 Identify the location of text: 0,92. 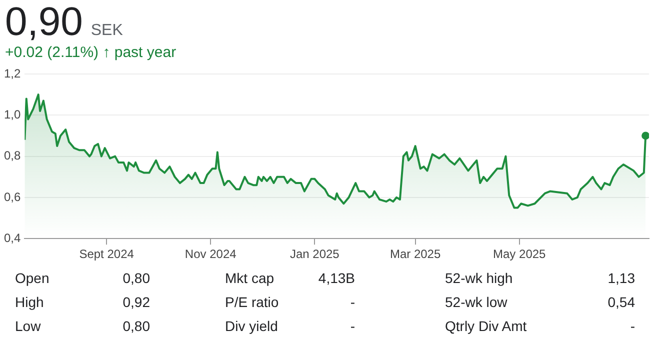
(136, 302).